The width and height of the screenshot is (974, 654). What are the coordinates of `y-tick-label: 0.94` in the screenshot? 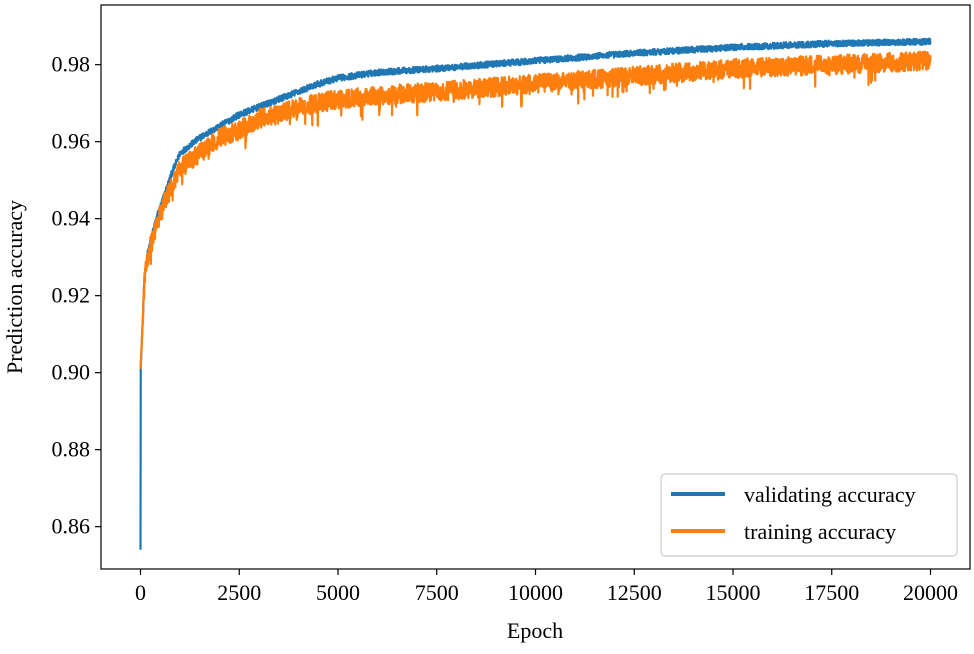 It's located at (71, 218).